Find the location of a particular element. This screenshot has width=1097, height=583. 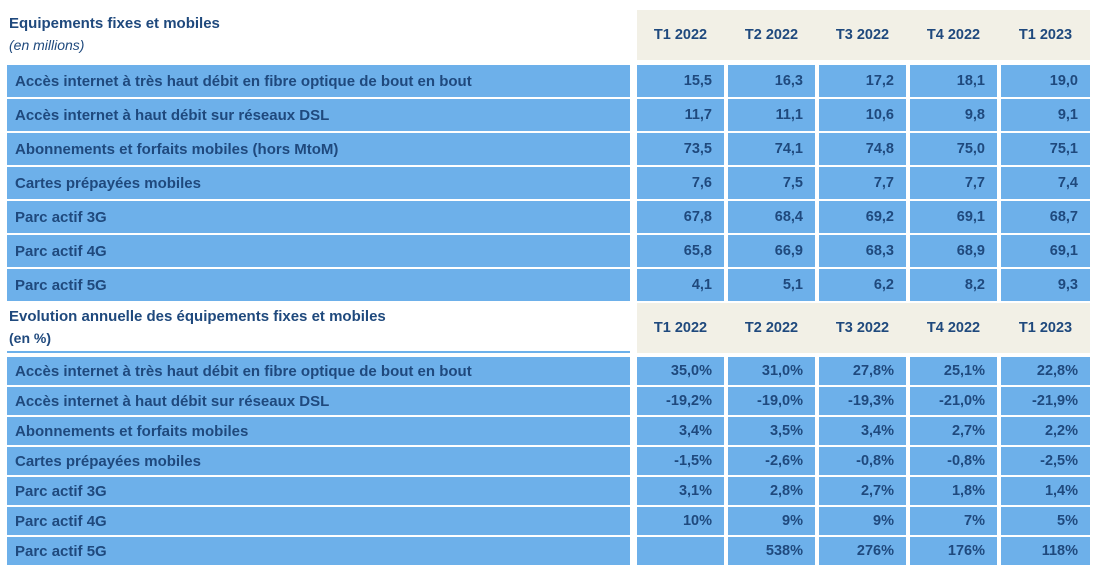

value-cell: 74,8 is located at coordinates (862, 149).